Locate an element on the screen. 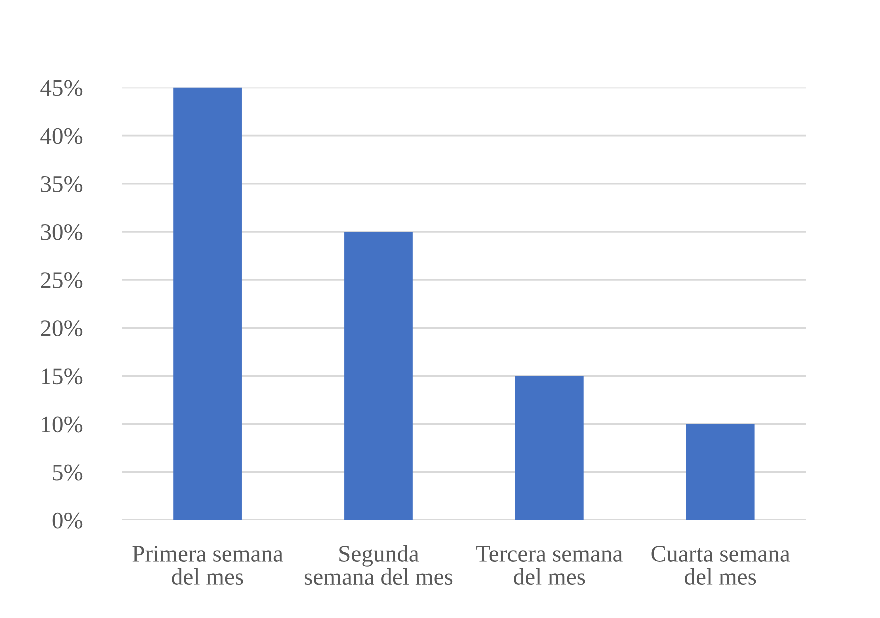  y-tick-label: 35% is located at coordinates (62, 184).